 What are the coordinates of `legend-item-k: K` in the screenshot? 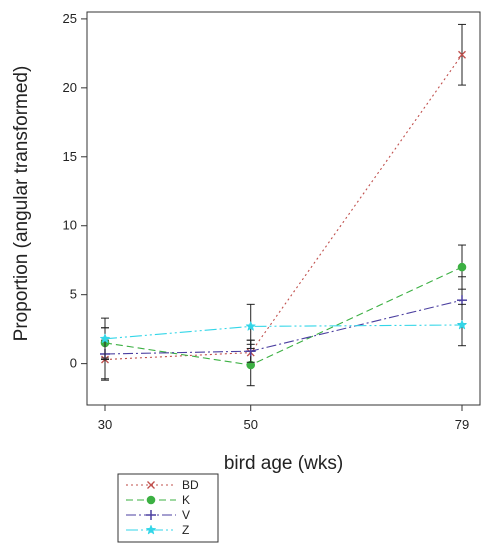 It's located at (158, 500).